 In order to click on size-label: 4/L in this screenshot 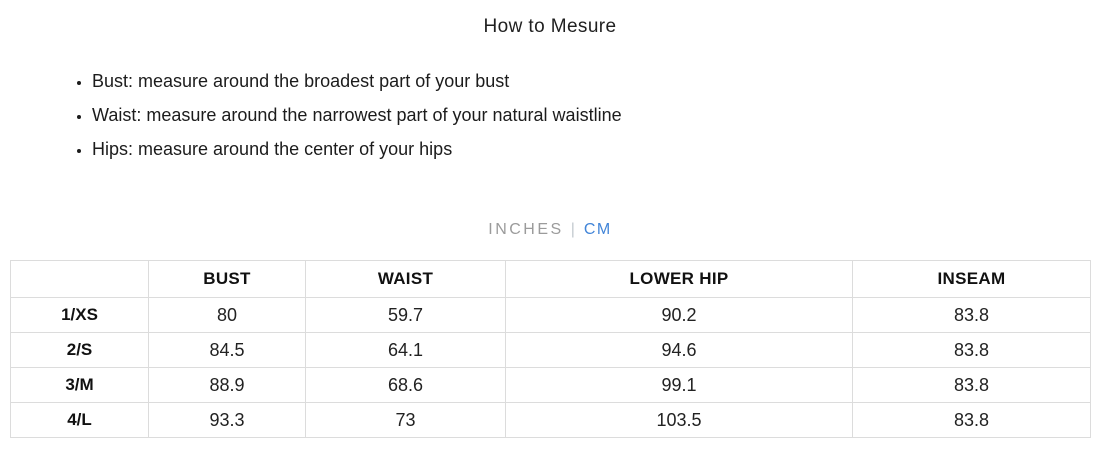, I will do `click(79, 420)`.